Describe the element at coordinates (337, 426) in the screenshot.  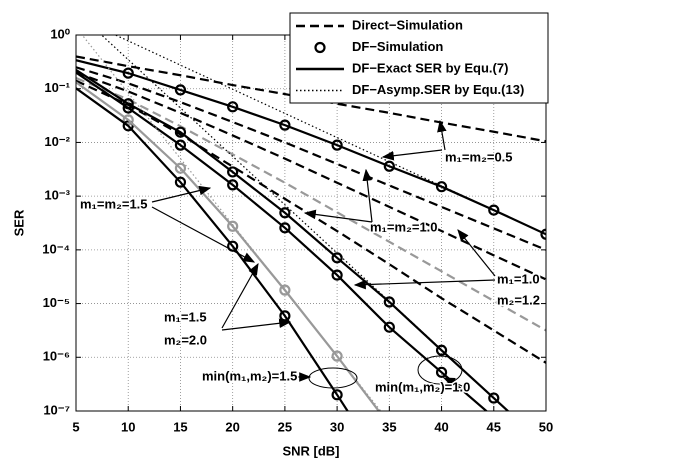
I see `x-tick-label: 30` at that location.